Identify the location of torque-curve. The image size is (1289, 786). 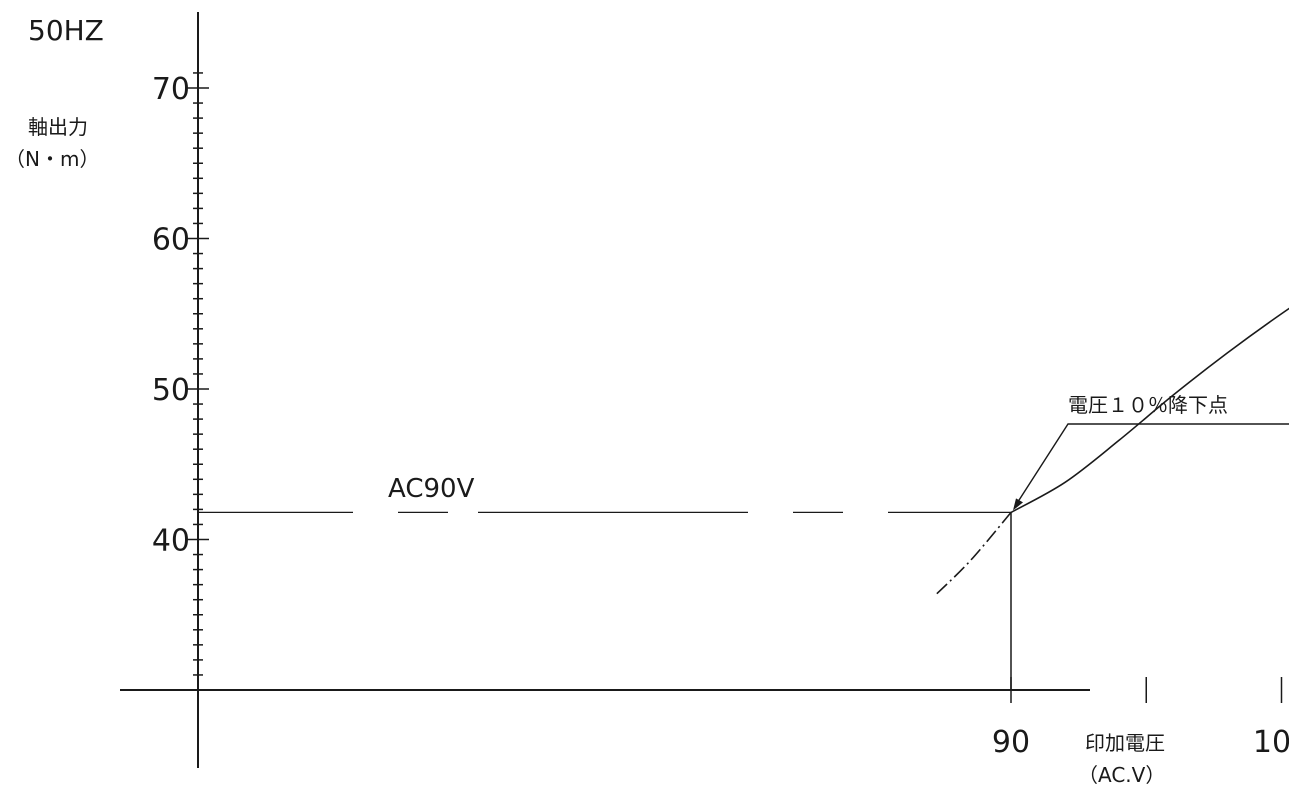
(1149, 410).